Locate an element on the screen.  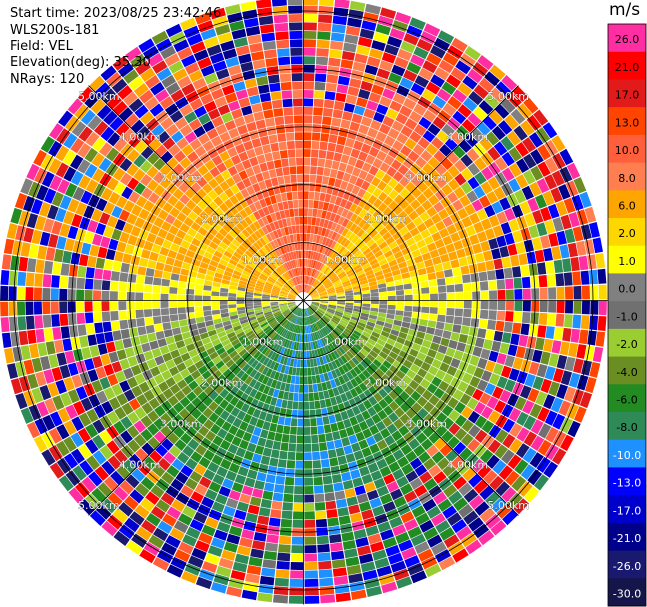
colorbar-swatch is located at coordinates (627, 370).